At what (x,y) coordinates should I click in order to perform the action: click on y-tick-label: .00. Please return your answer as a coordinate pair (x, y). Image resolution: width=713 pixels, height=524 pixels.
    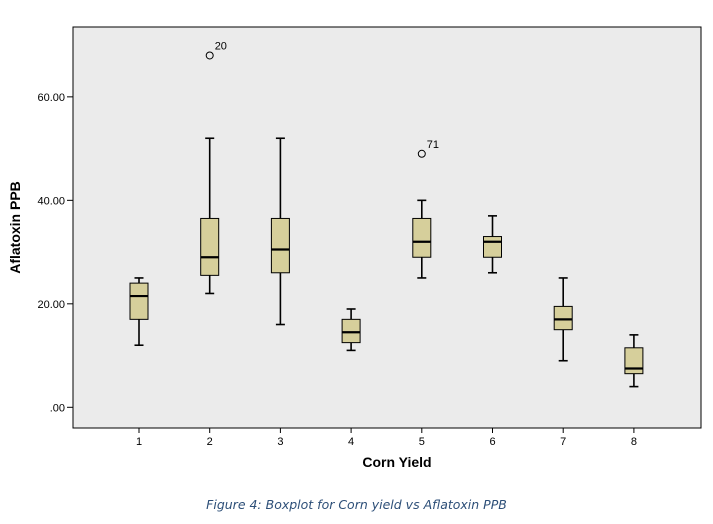
    Looking at the image, I should click on (57, 408).